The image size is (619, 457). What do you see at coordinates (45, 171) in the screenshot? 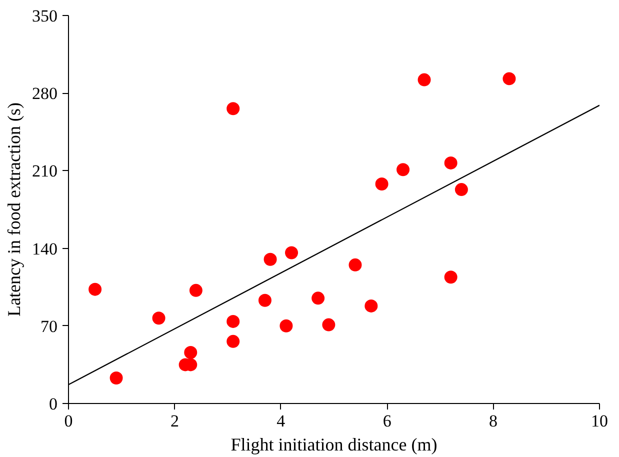
I see `y-tick-label: 210` at bounding box center [45, 171].